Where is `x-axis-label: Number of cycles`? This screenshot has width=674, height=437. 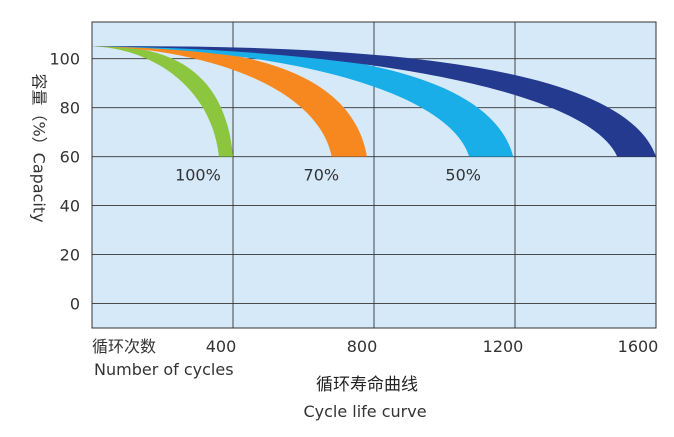
x-axis-label: Number of cycles is located at coordinates (164, 369).